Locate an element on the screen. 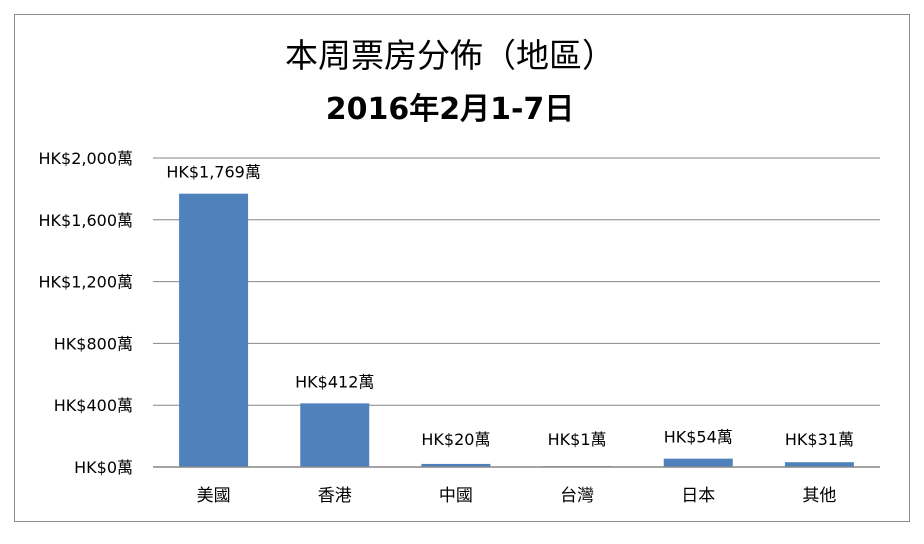  x-axis-category-labels: 美國 香港 中國 台灣 日本 其他 is located at coordinates (517, 496).